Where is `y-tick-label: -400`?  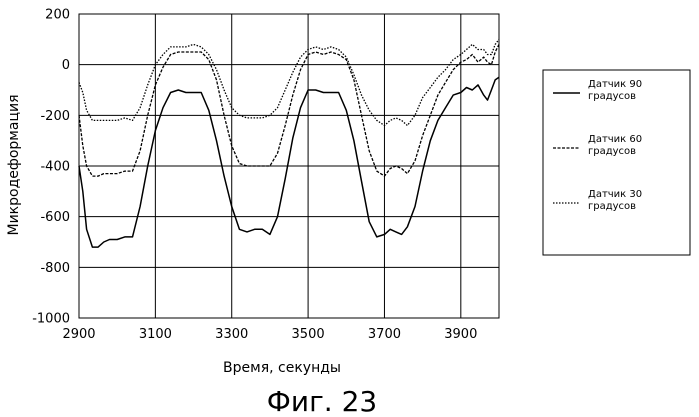 y-tick-label: -400 is located at coordinates (55, 167).